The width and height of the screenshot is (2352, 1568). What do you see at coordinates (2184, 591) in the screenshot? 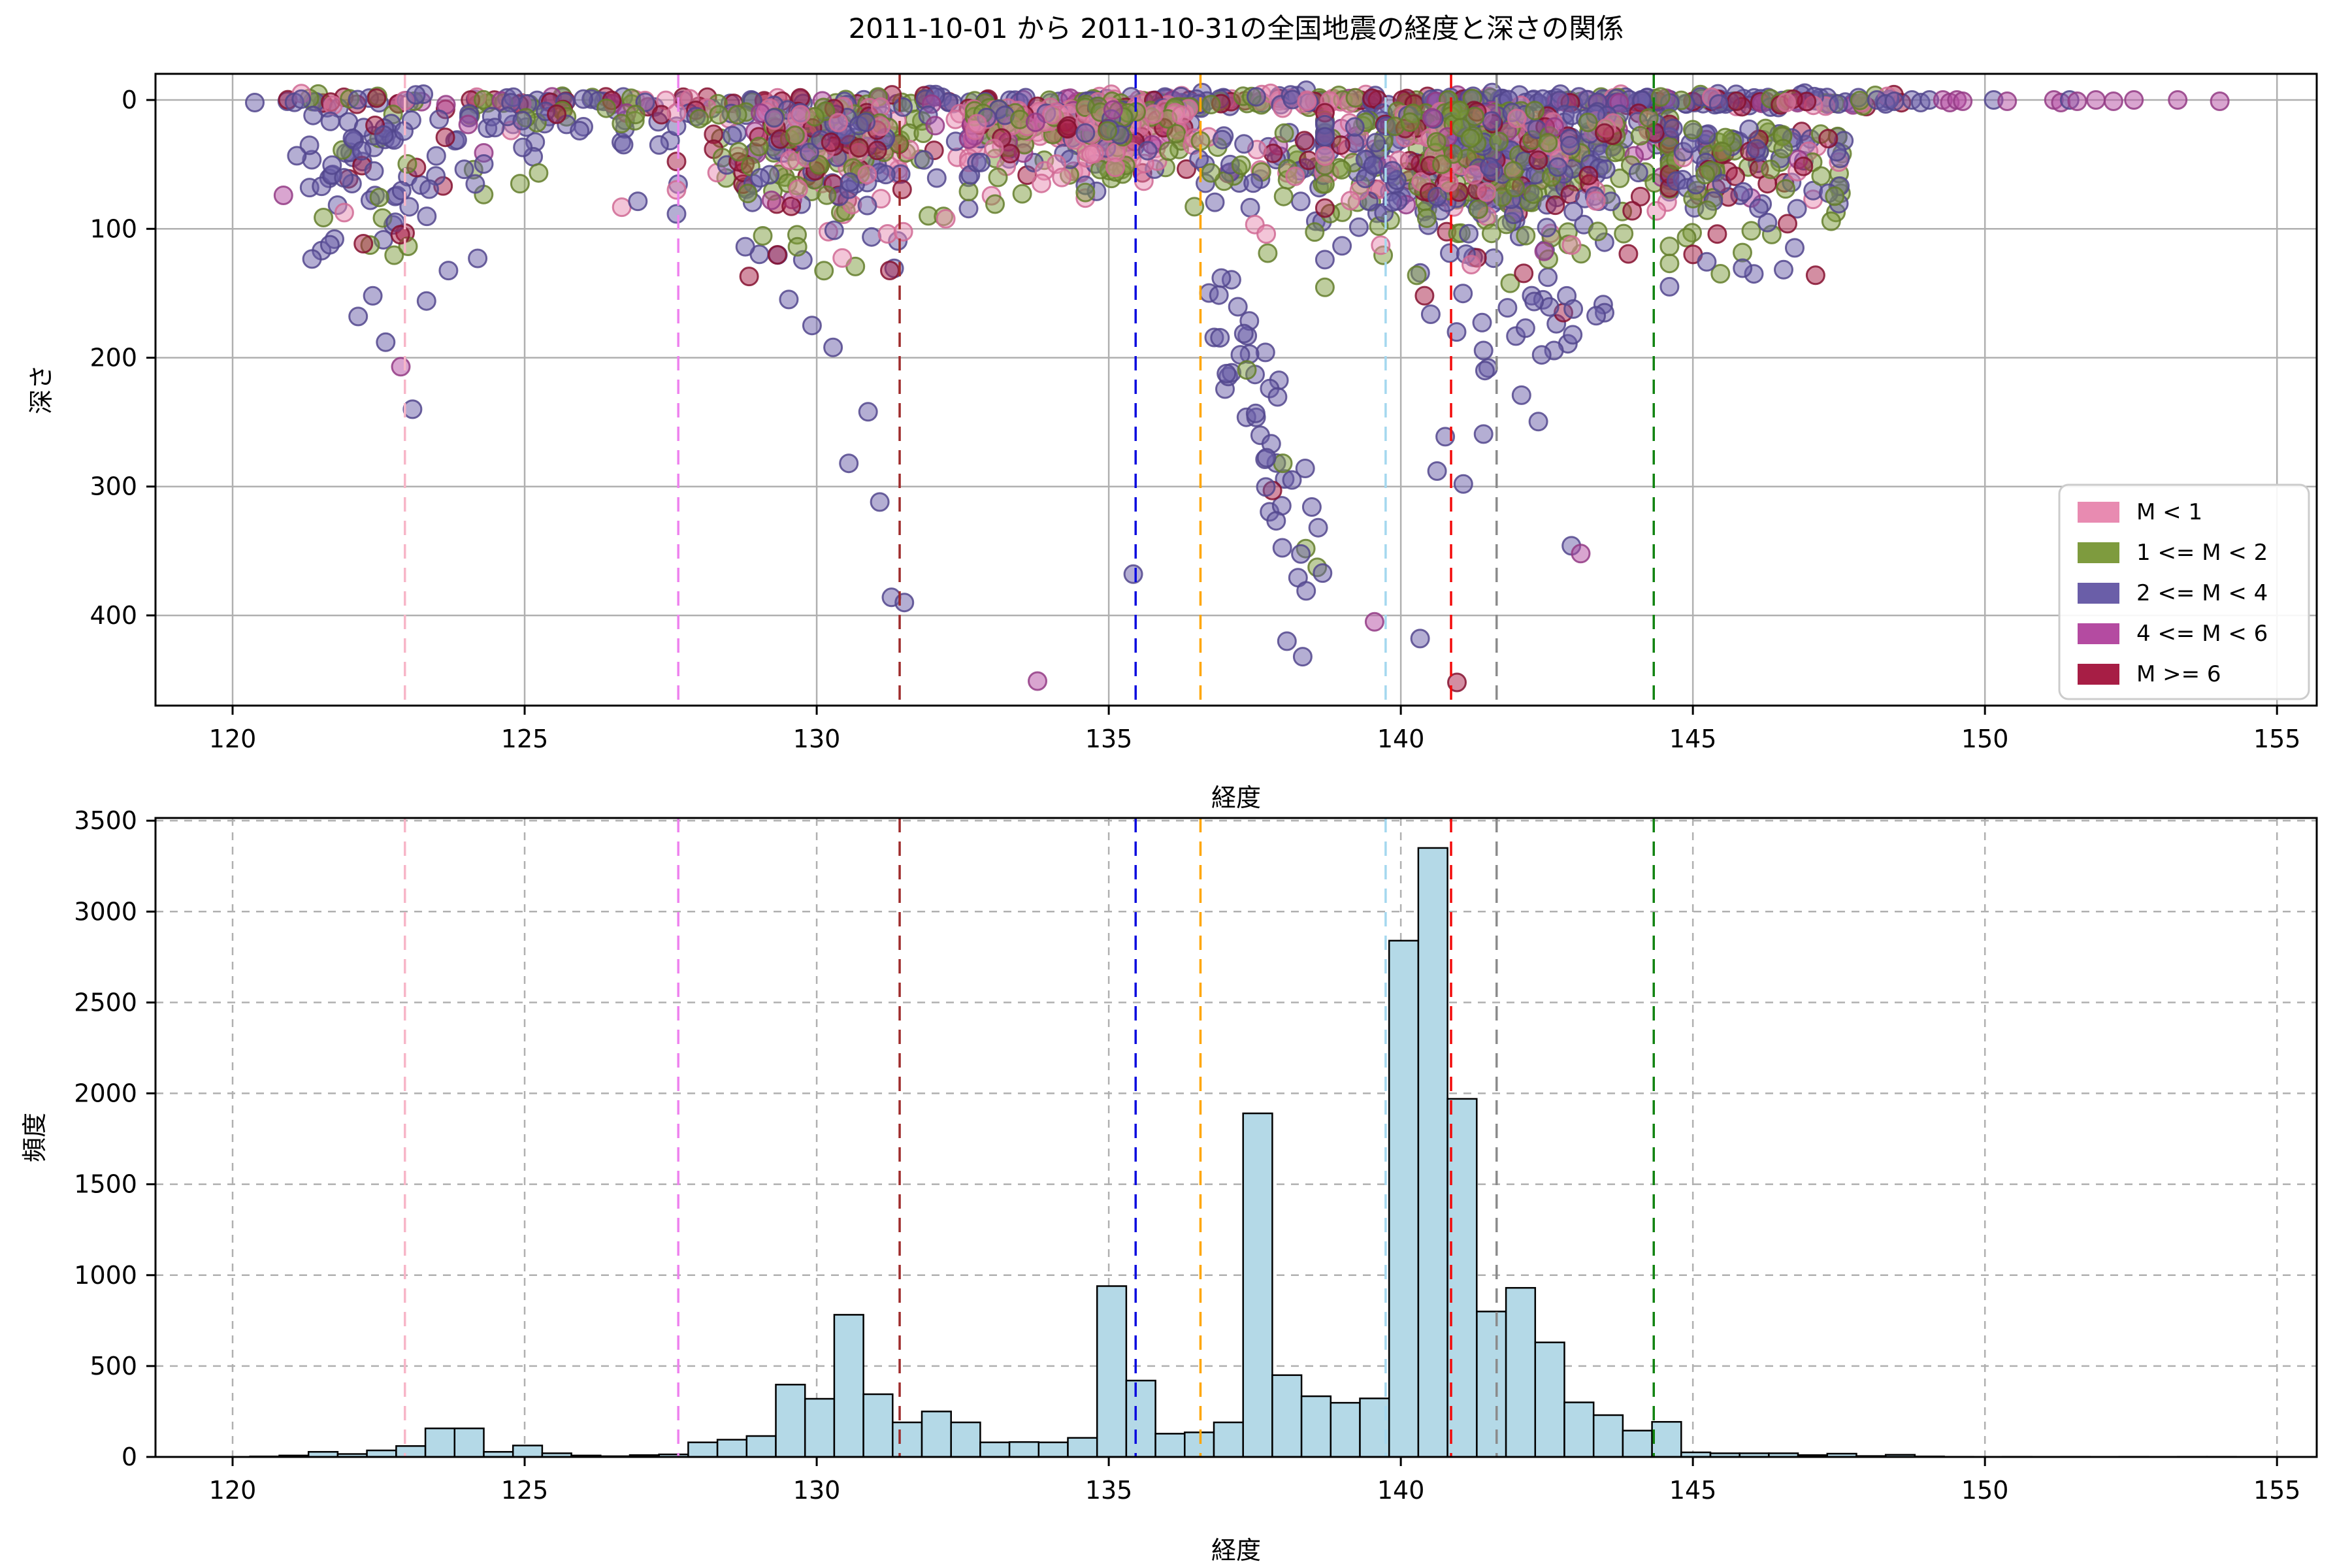
I see `legend-box` at bounding box center [2184, 591].